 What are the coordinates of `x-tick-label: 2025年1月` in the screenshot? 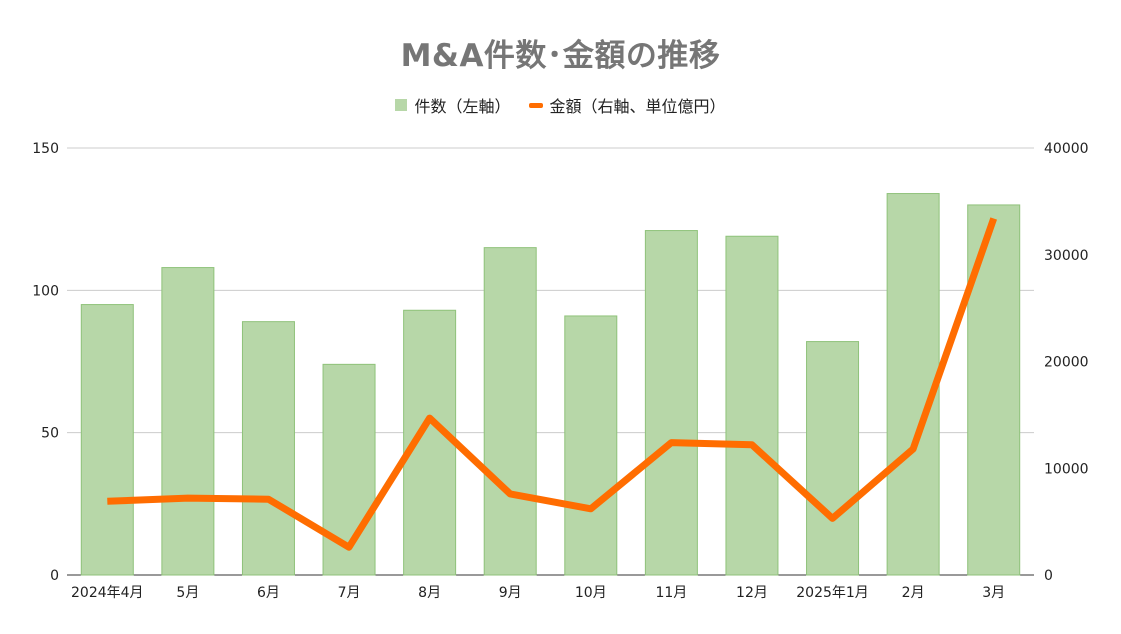 It's located at (832, 593).